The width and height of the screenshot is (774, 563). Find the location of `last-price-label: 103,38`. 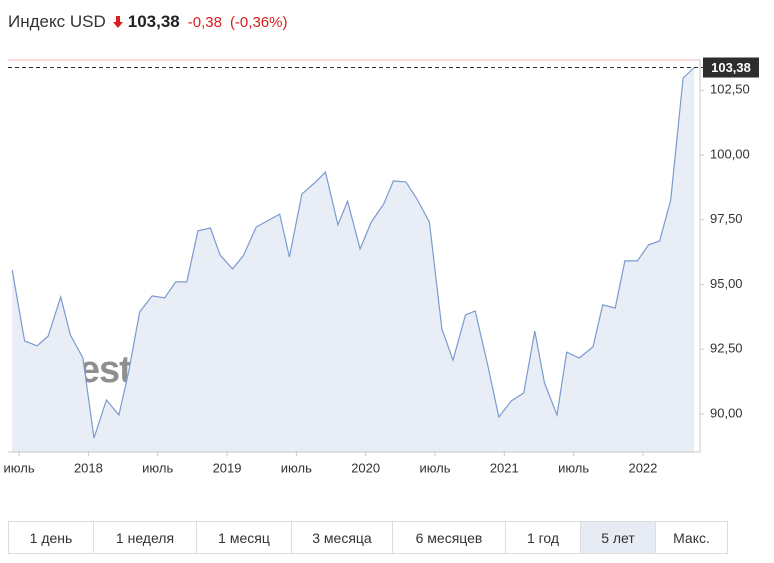

last-price-label: 103,38 is located at coordinates (731, 67).